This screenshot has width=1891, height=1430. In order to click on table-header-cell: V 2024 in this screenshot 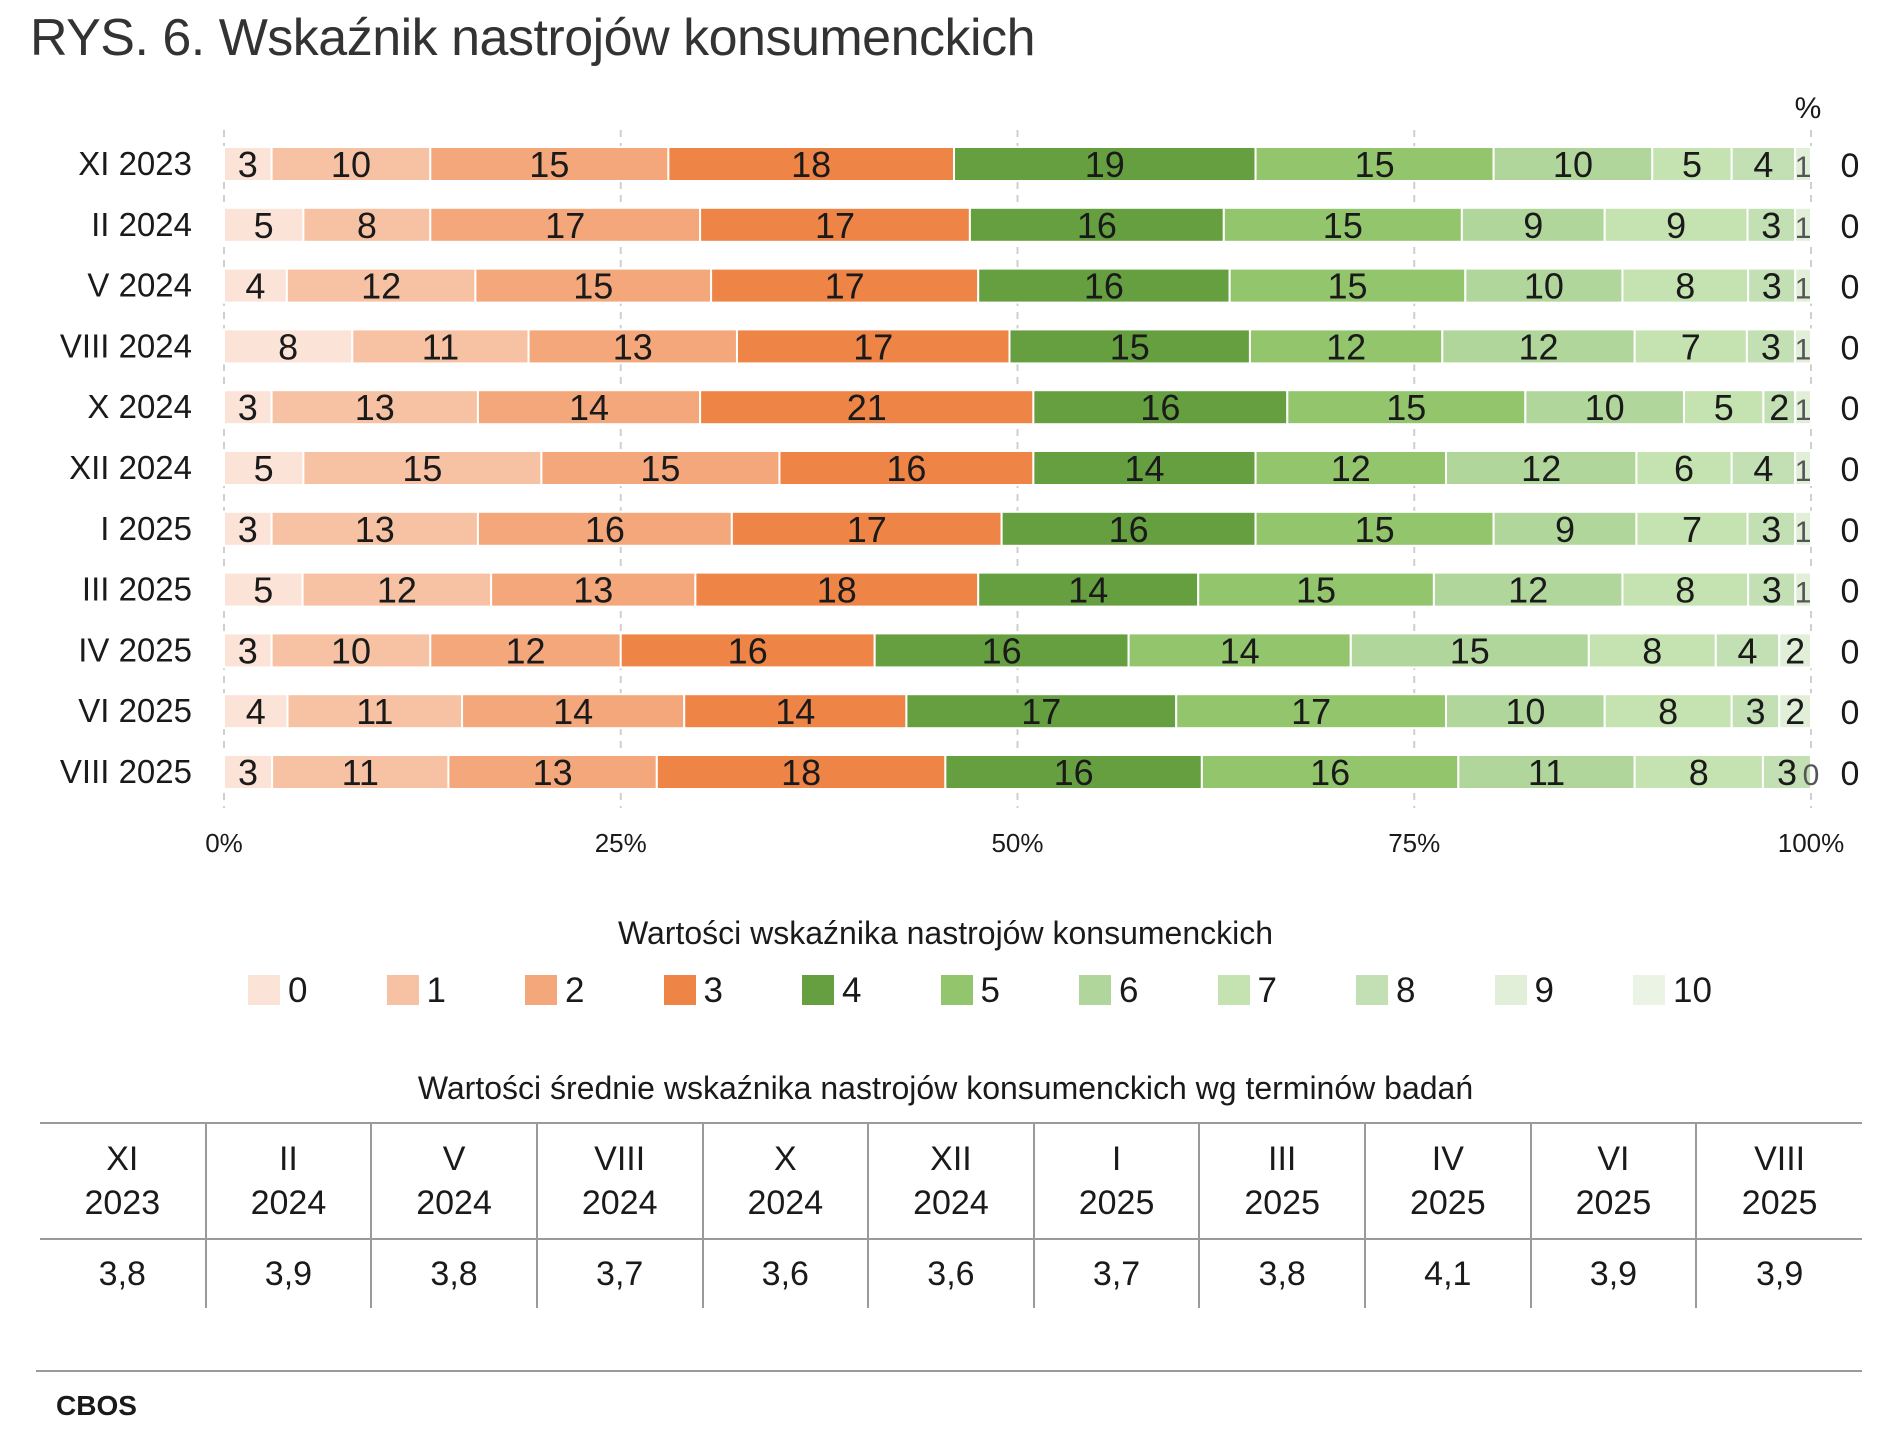, I will do `click(454, 1181)`.